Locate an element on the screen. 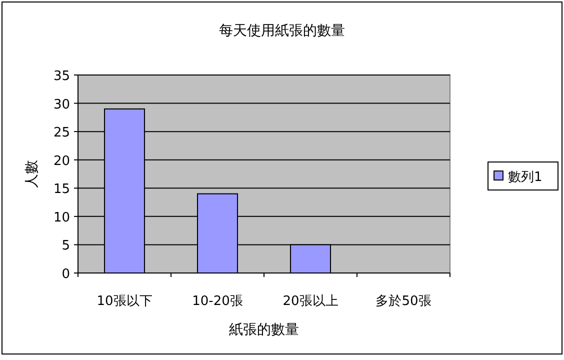 This screenshot has height=360, width=564. y-tick-label: 20 is located at coordinates (61, 161).